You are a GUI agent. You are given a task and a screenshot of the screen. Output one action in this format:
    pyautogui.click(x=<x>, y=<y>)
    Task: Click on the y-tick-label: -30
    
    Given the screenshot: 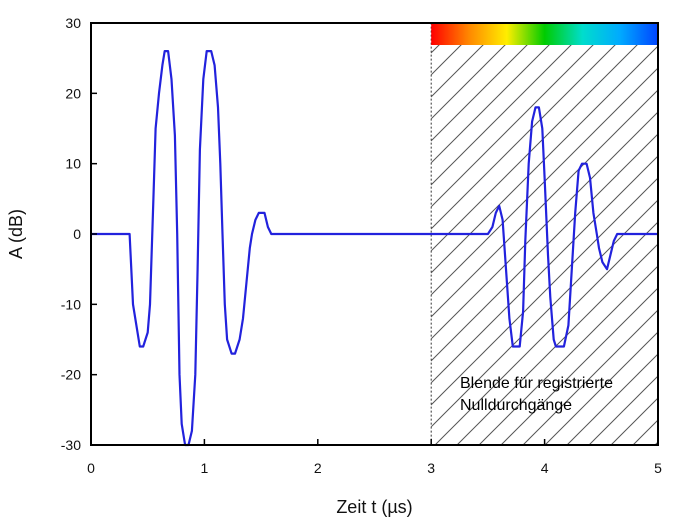 What is the action you would take?
    pyautogui.click(x=71, y=445)
    